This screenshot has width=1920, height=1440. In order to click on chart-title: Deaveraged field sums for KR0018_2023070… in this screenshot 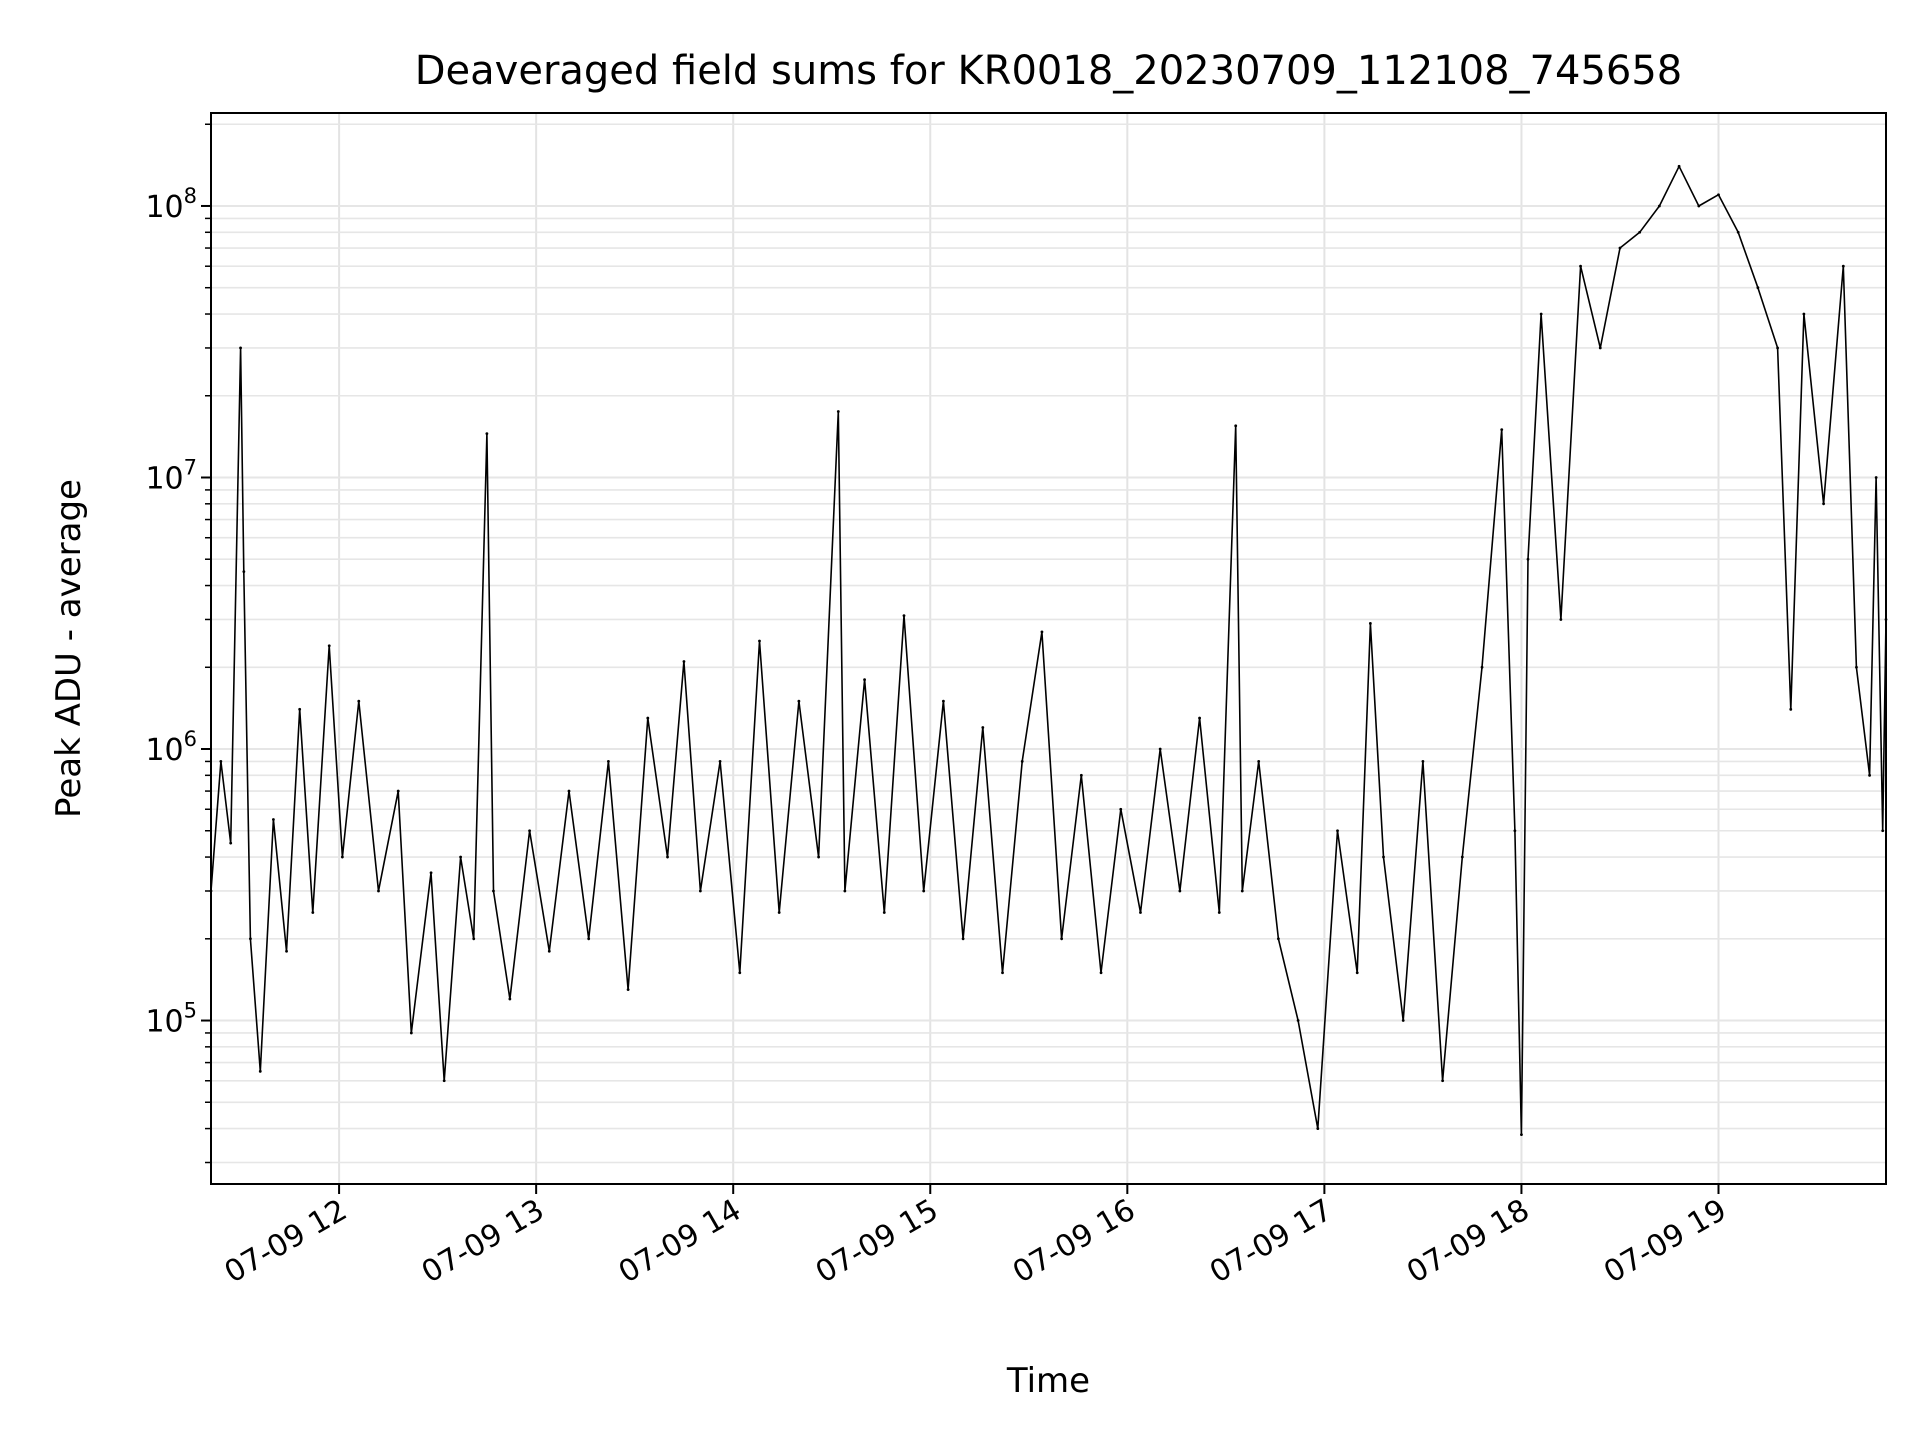, I will do `click(1049, 71)`.